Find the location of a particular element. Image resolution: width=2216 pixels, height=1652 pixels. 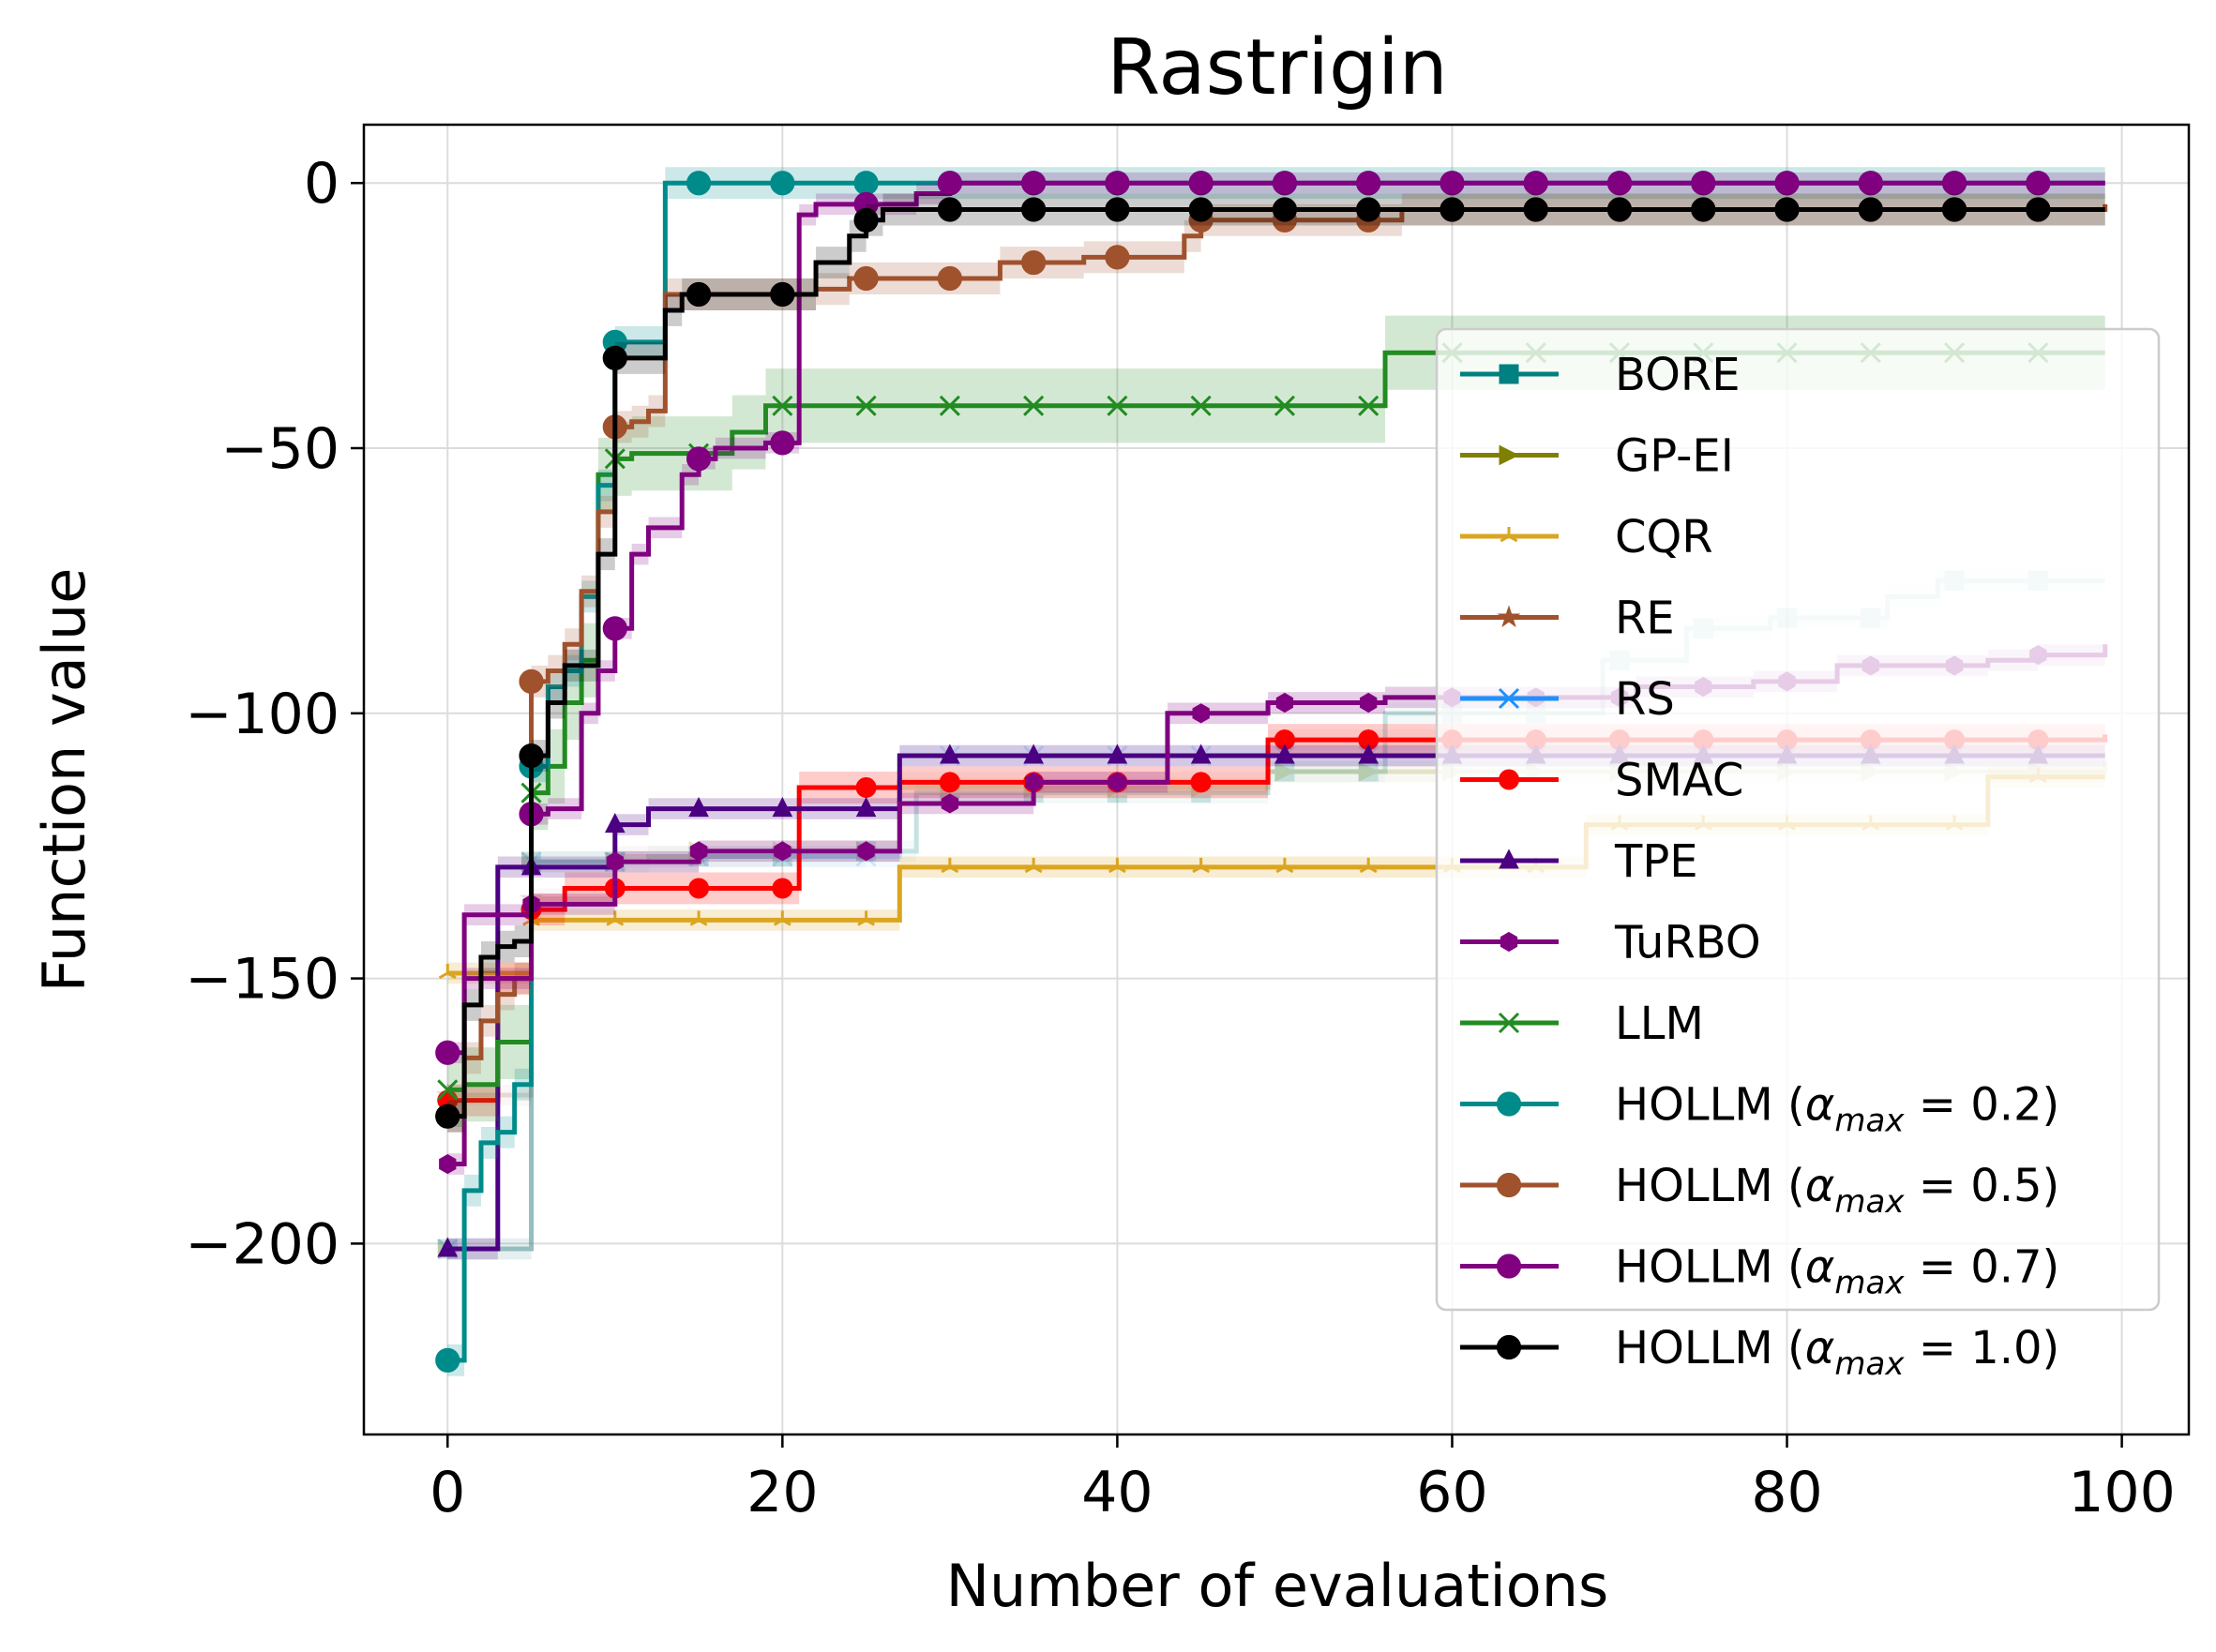

legend-entry-hollm-max-0-2: HOLLM (αmax = 0.2) is located at coordinates (1759, 1109).